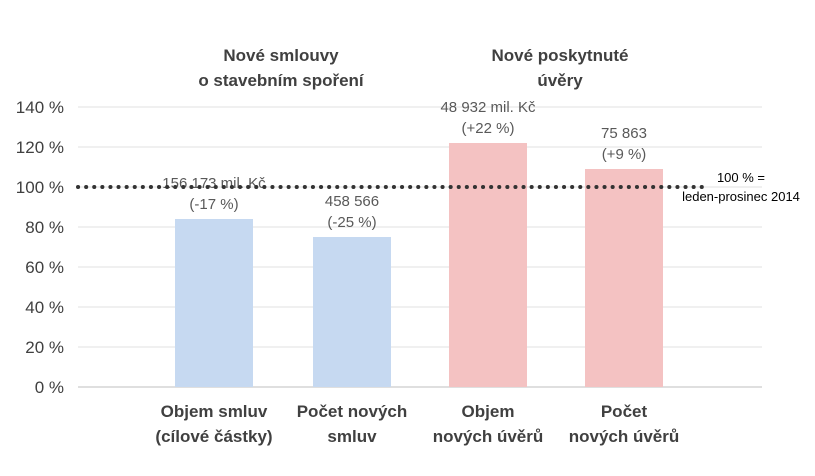  What do you see at coordinates (214, 411) in the screenshot?
I see `category-label: Objem smluv` at bounding box center [214, 411].